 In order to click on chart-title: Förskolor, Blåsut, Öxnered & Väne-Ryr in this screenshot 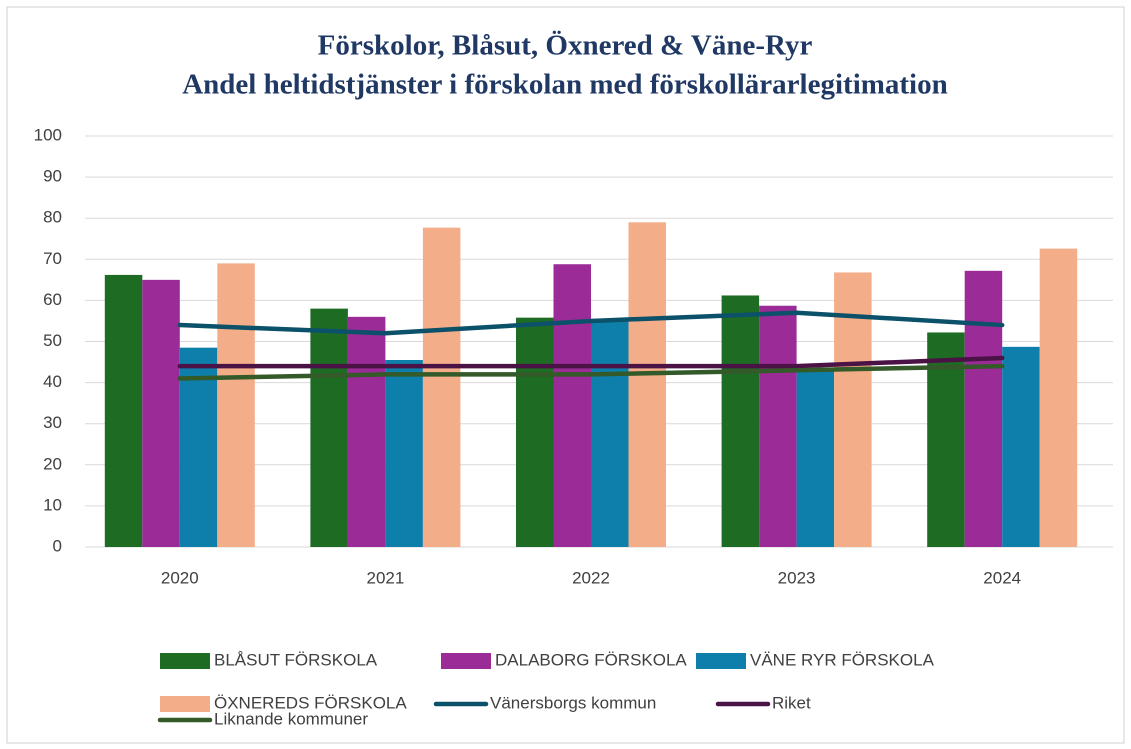, I will do `click(565, 46)`.